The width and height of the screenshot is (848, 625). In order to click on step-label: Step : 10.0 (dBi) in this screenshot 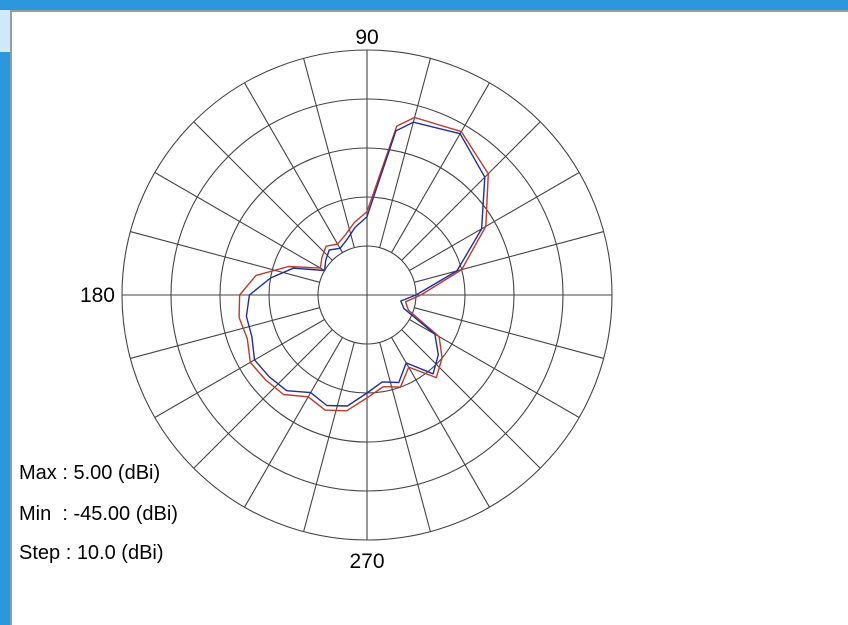, I will do `click(91, 553)`.